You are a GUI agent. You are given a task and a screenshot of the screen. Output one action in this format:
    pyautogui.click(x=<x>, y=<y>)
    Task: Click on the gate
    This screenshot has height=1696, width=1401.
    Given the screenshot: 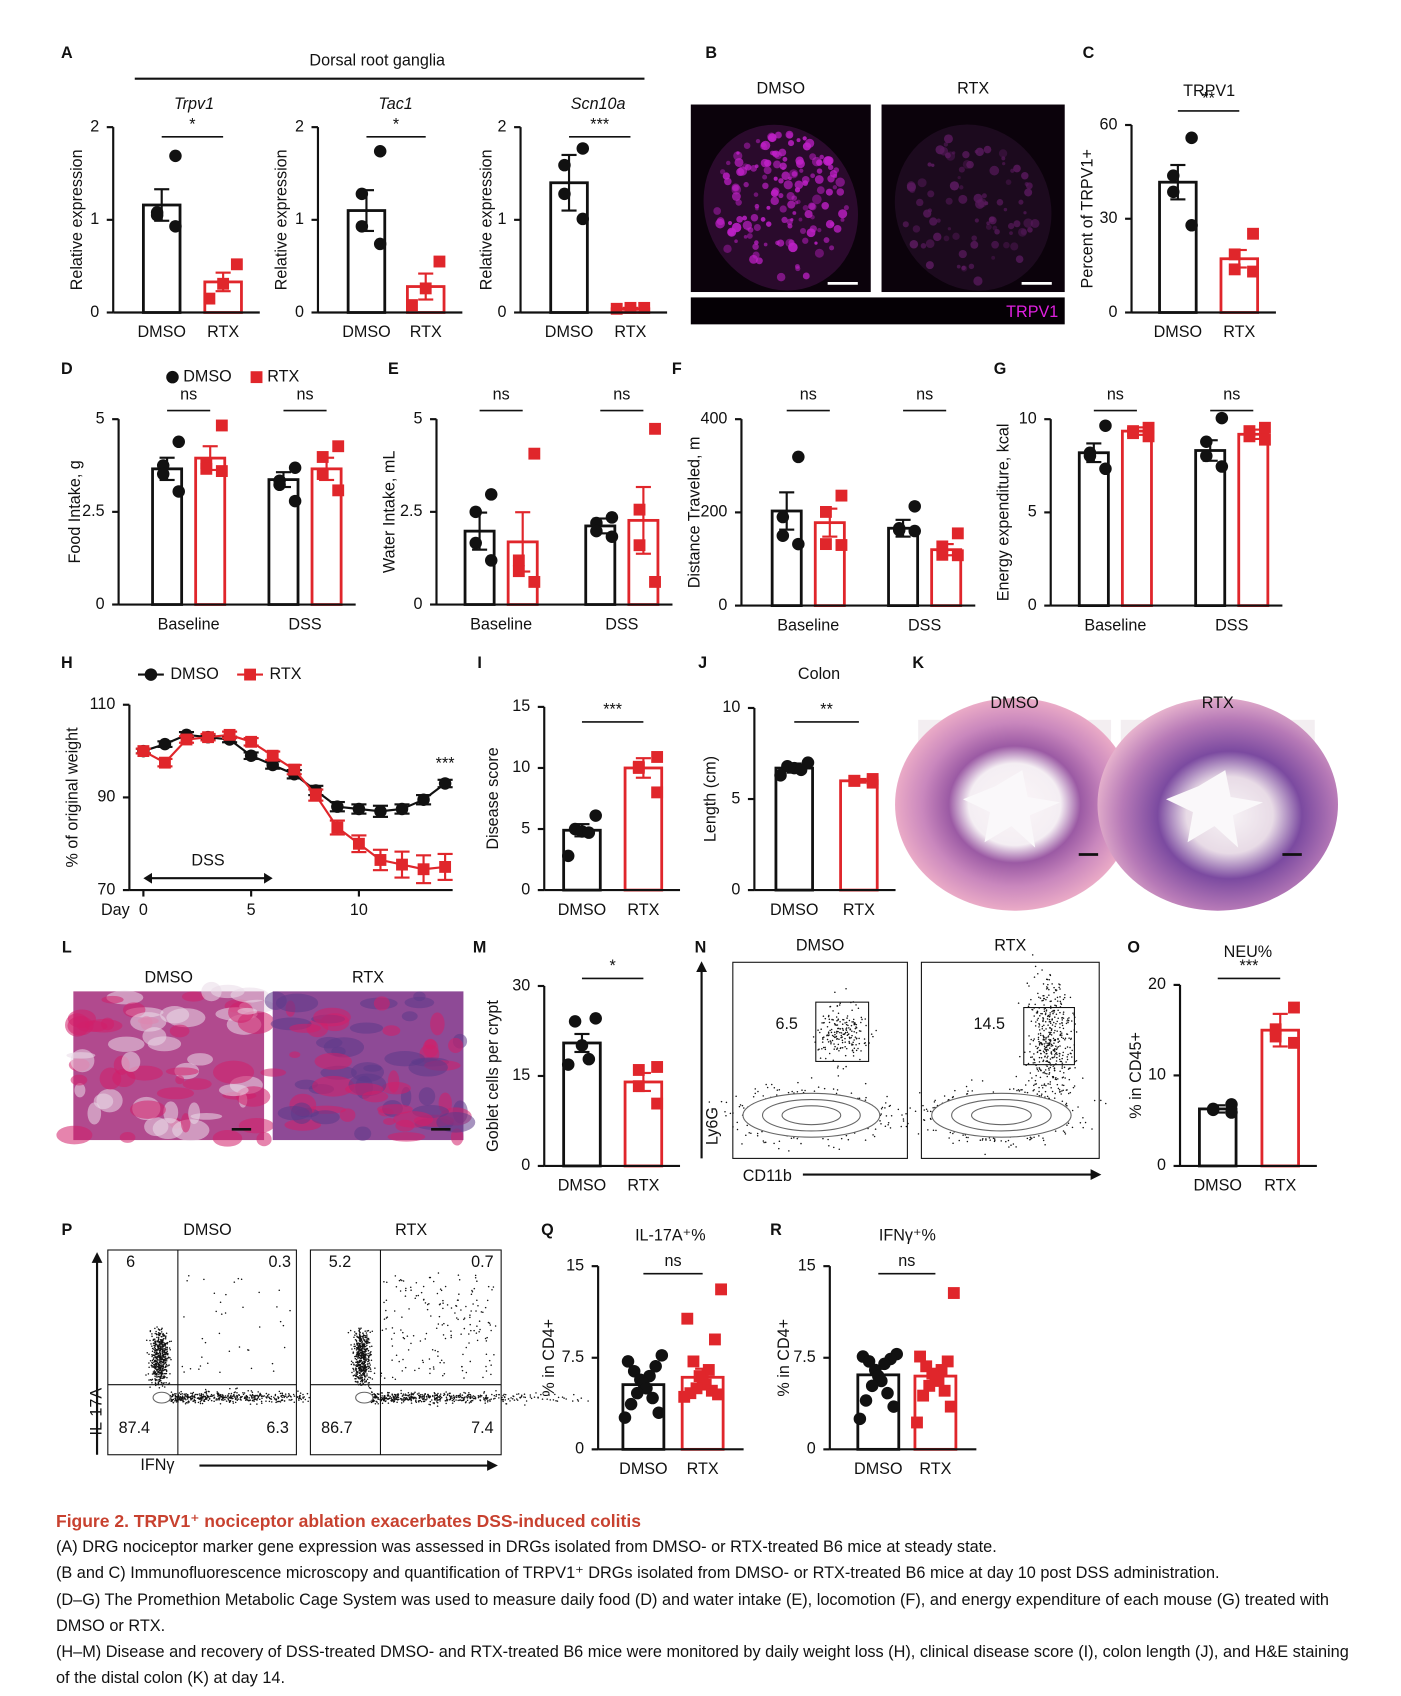 What is the action you would take?
    pyautogui.click(x=1049, y=1036)
    